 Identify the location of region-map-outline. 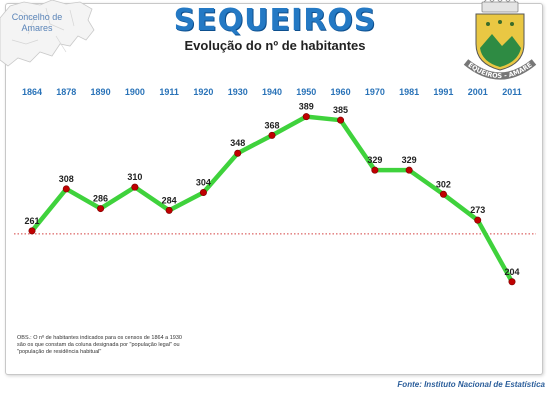
(47, 33).